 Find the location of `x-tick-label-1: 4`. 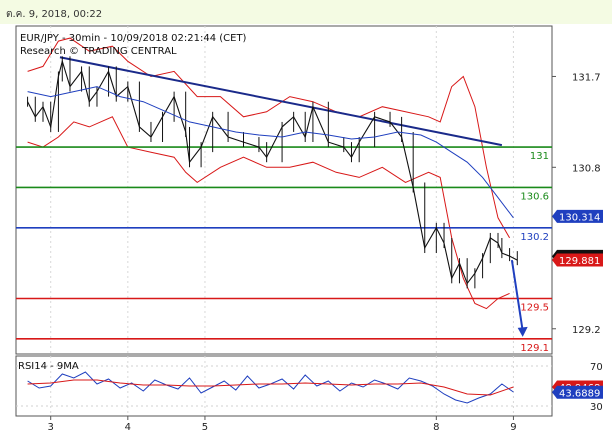

x-tick-label-1: 4 is located at coordinates (128, 427).